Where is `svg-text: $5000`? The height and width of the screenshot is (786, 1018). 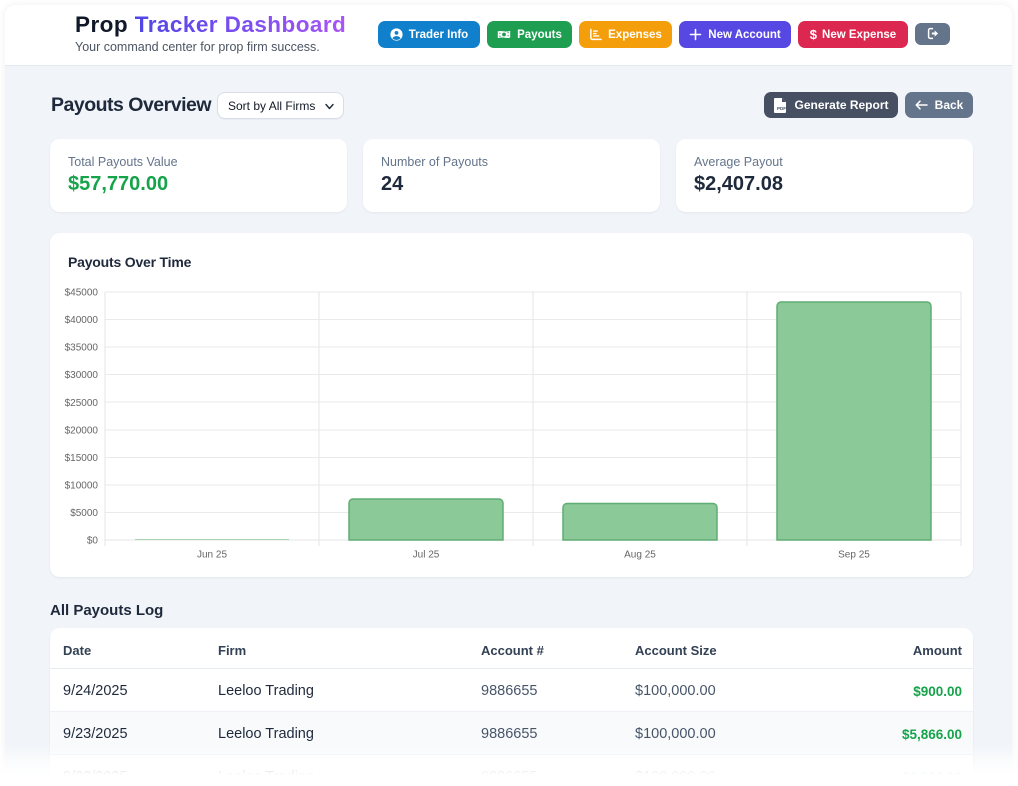
svg-text: $5000 is located at coordinates (84, 513).